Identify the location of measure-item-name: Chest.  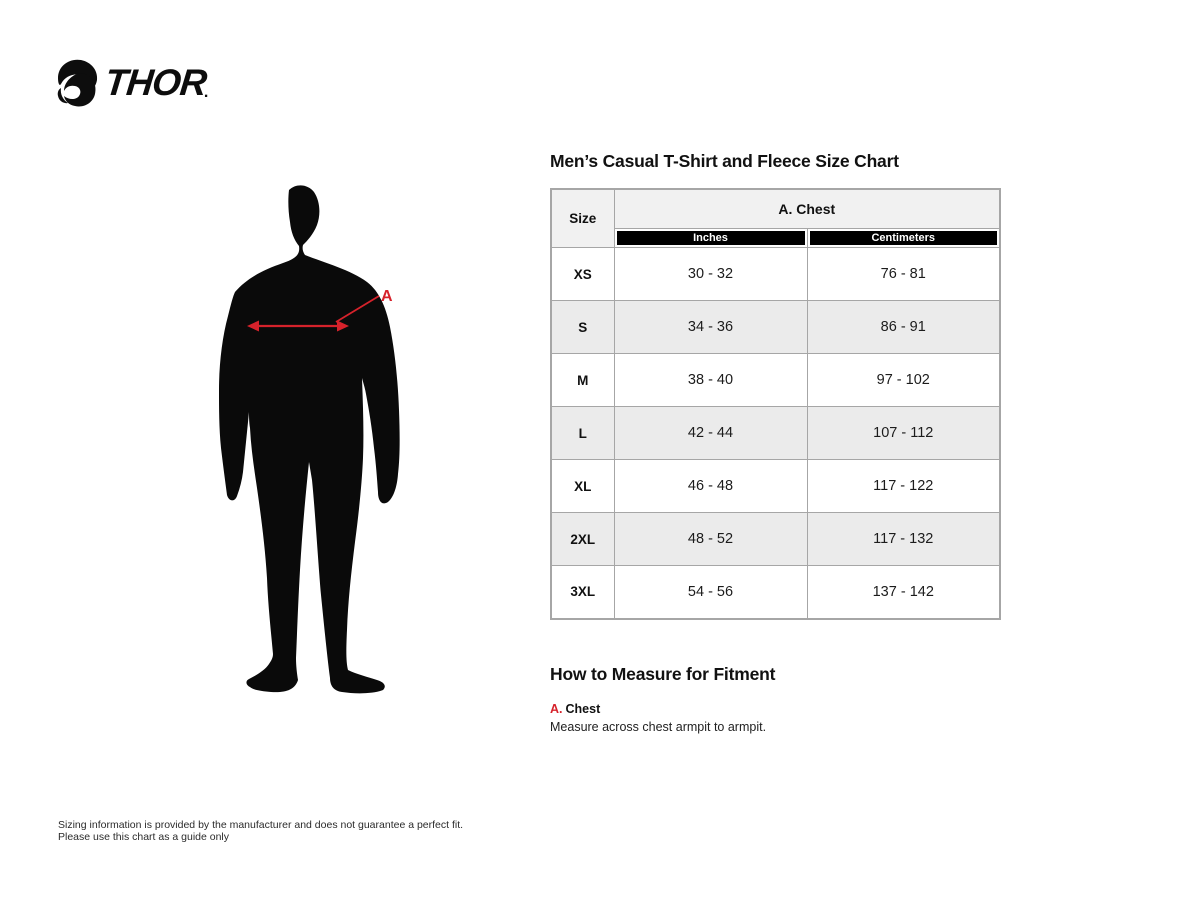
(583, 708).